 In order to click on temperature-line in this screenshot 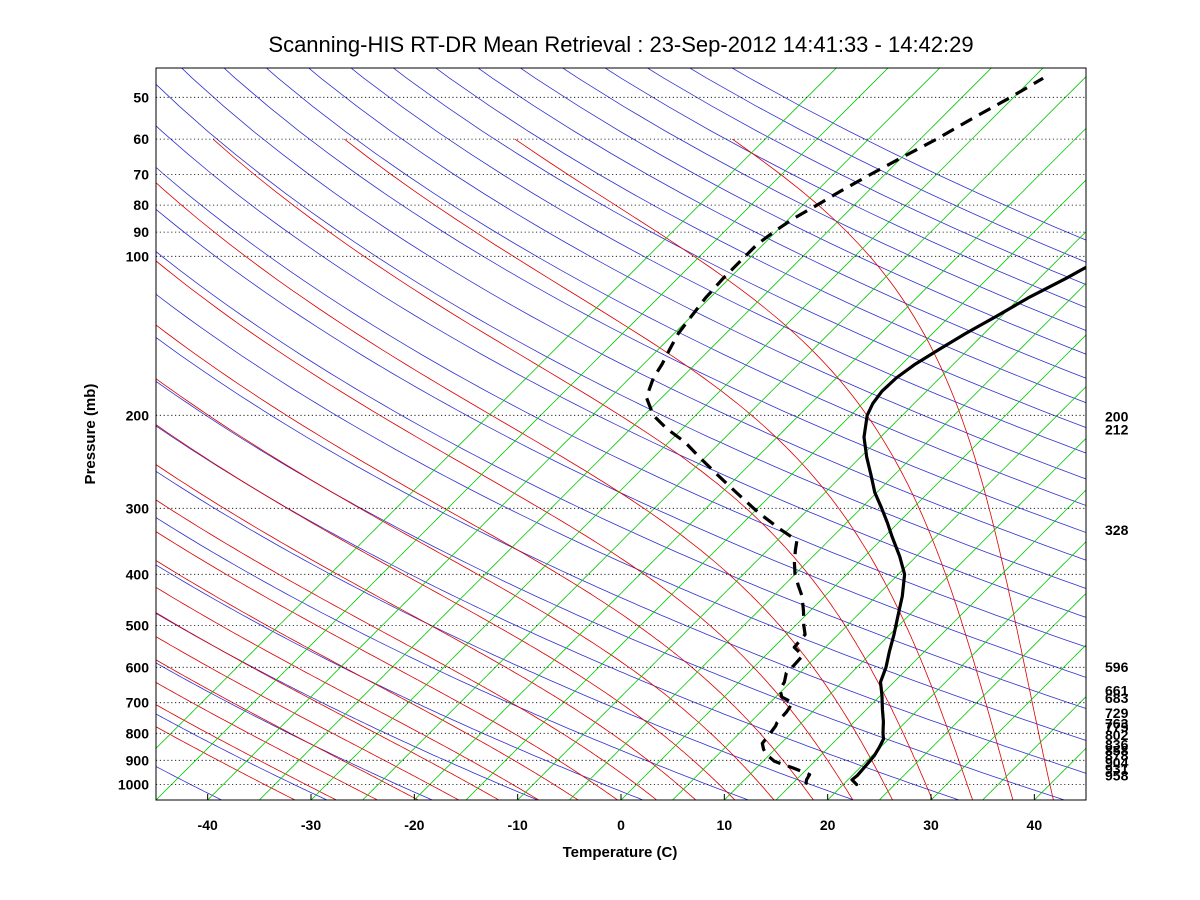, I will do `click(968, 526)`.